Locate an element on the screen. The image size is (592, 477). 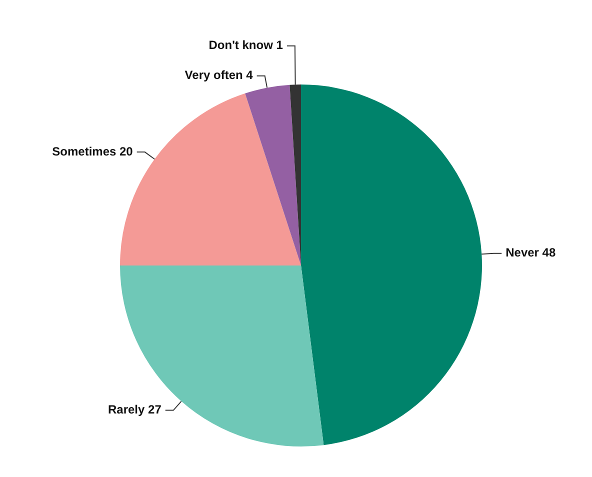
data-label: 20 is located at coordinates (127, 151).